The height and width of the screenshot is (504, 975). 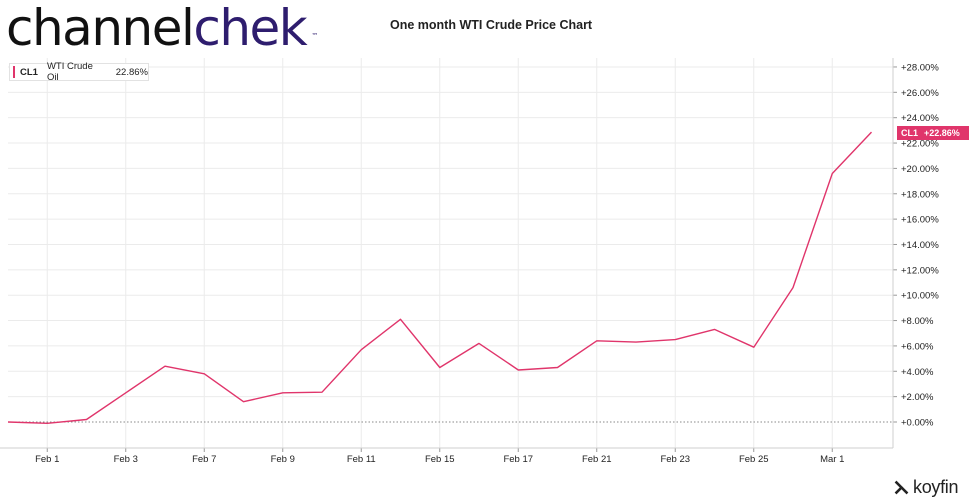 I want to click on y-tick-label: +14.00%, so click(x=920, y=245).